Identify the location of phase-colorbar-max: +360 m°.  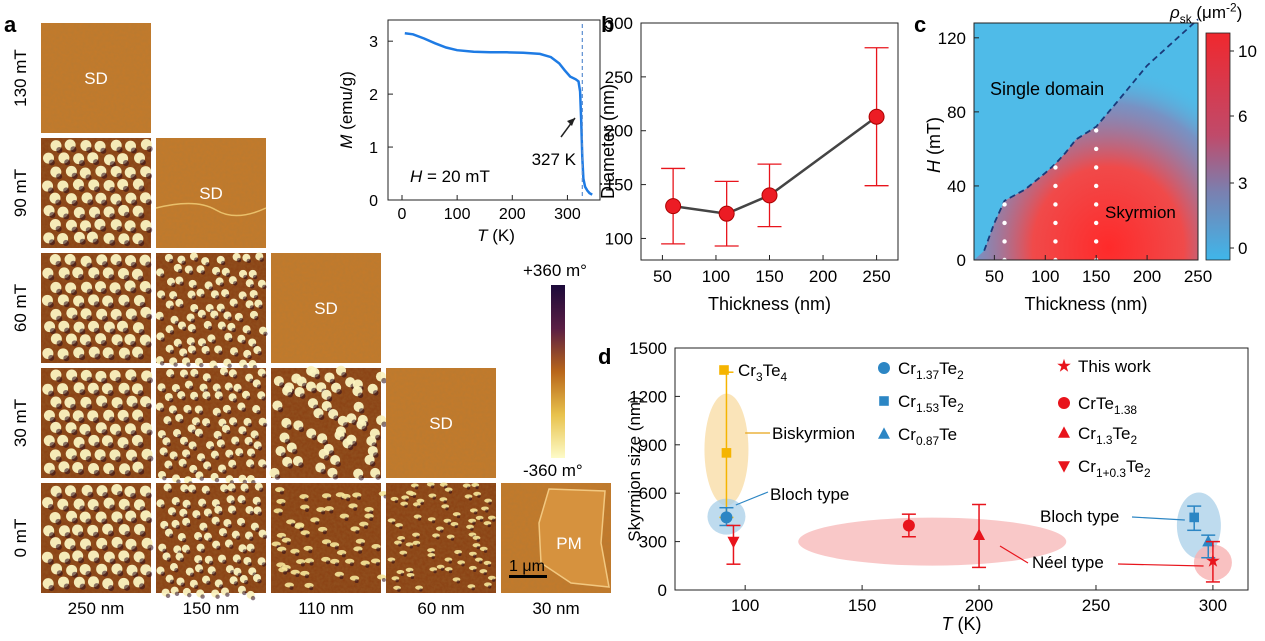
(555, 270).